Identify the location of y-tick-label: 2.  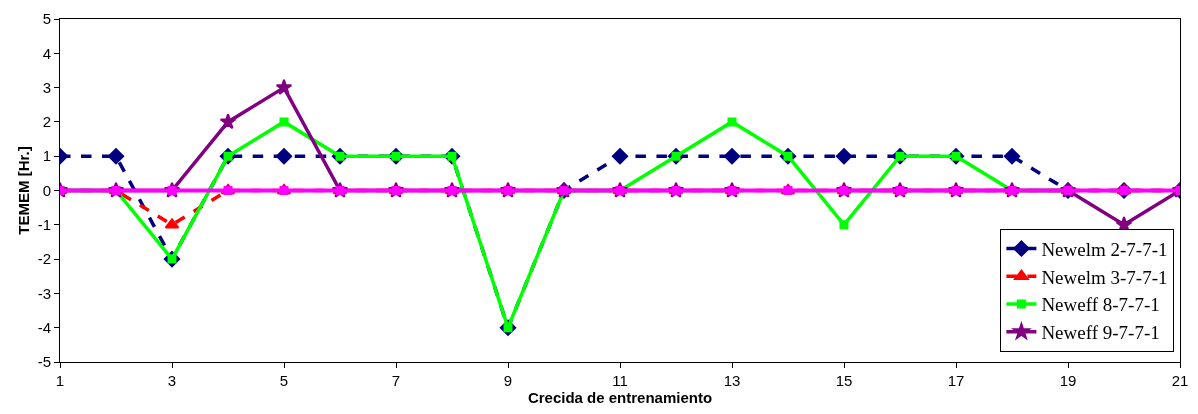
(46, 122).